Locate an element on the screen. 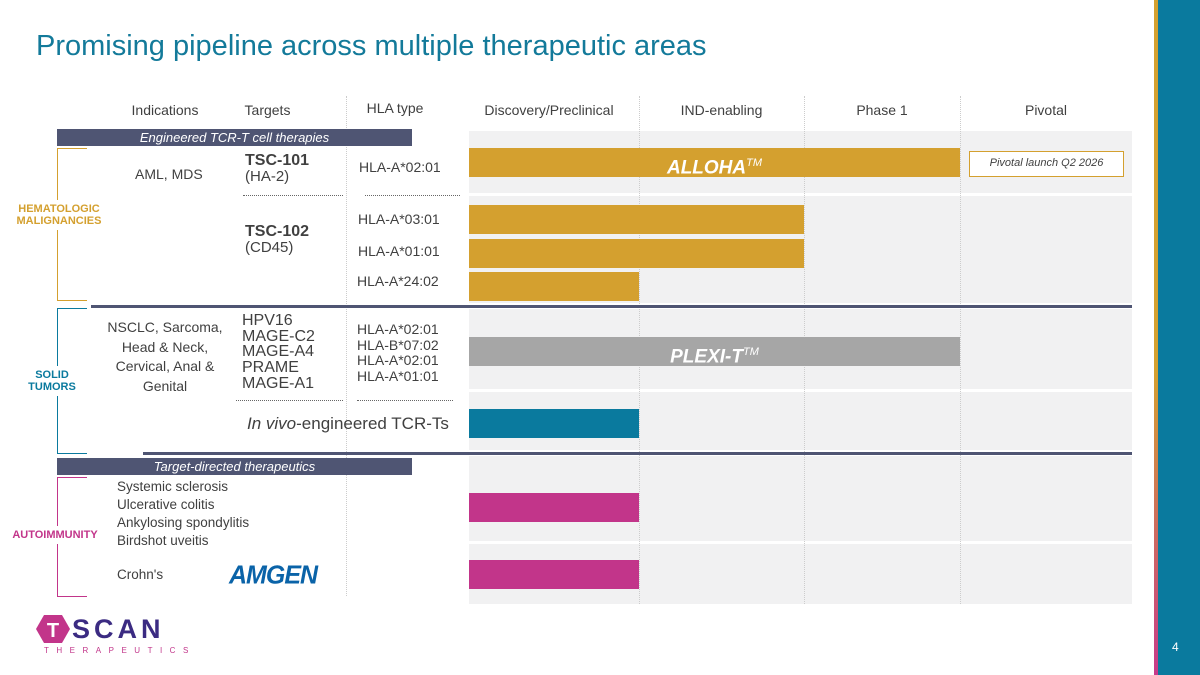 Image resolution: width=1200 pixels, height=675 pixels. target: HPV16 is located at coordinates (267, 320).